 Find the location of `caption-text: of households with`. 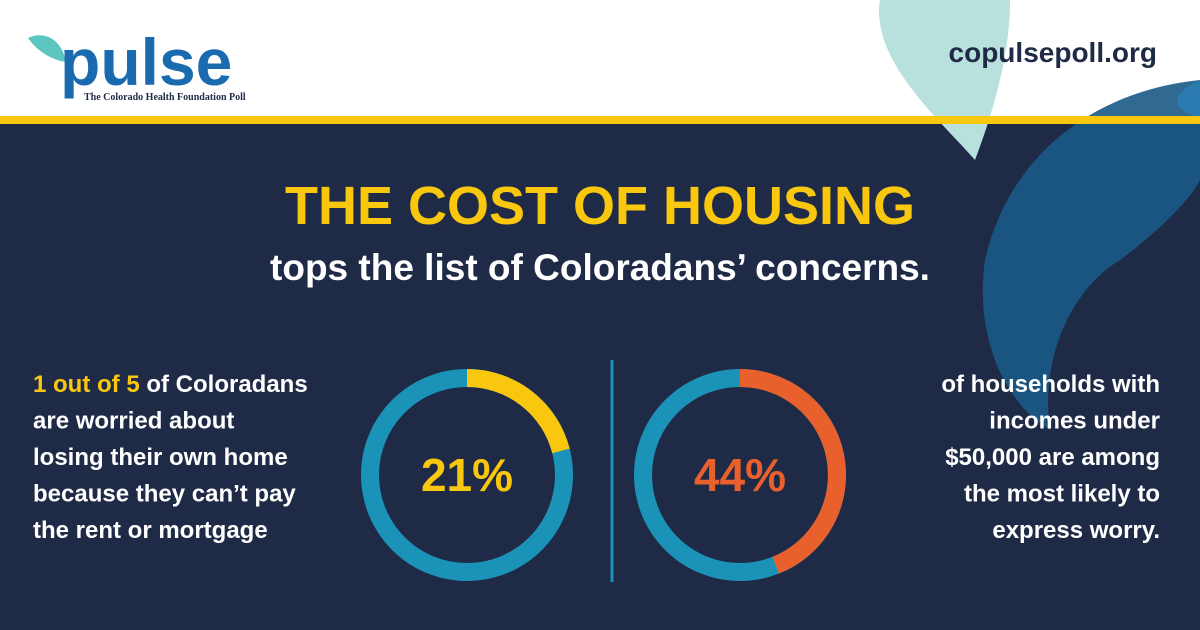

caption-text: of households with is located at coordinates (1050, 384).